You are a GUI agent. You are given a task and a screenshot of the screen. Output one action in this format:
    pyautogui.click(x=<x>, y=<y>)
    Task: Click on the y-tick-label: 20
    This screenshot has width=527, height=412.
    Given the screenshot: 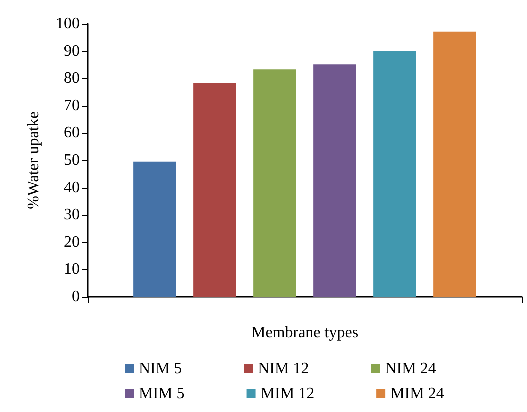 What is the action you would take?
    pyautogui.click(x=72, y=242)
    